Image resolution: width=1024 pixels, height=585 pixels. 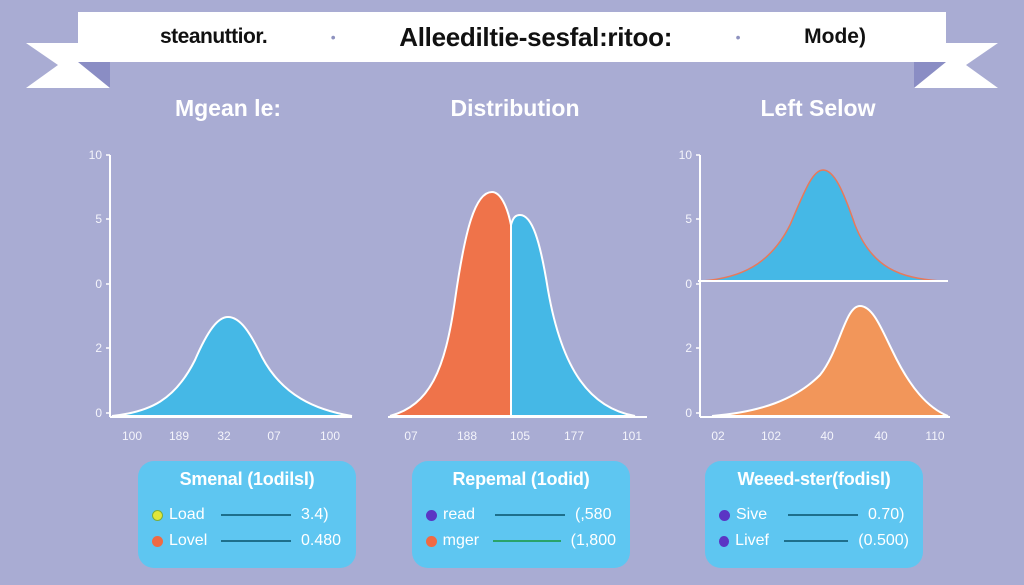 What do you see at coordinates (830, 360) in the screenshot?
I see `chart-3-lower-area` at bounding box center [830, 360].